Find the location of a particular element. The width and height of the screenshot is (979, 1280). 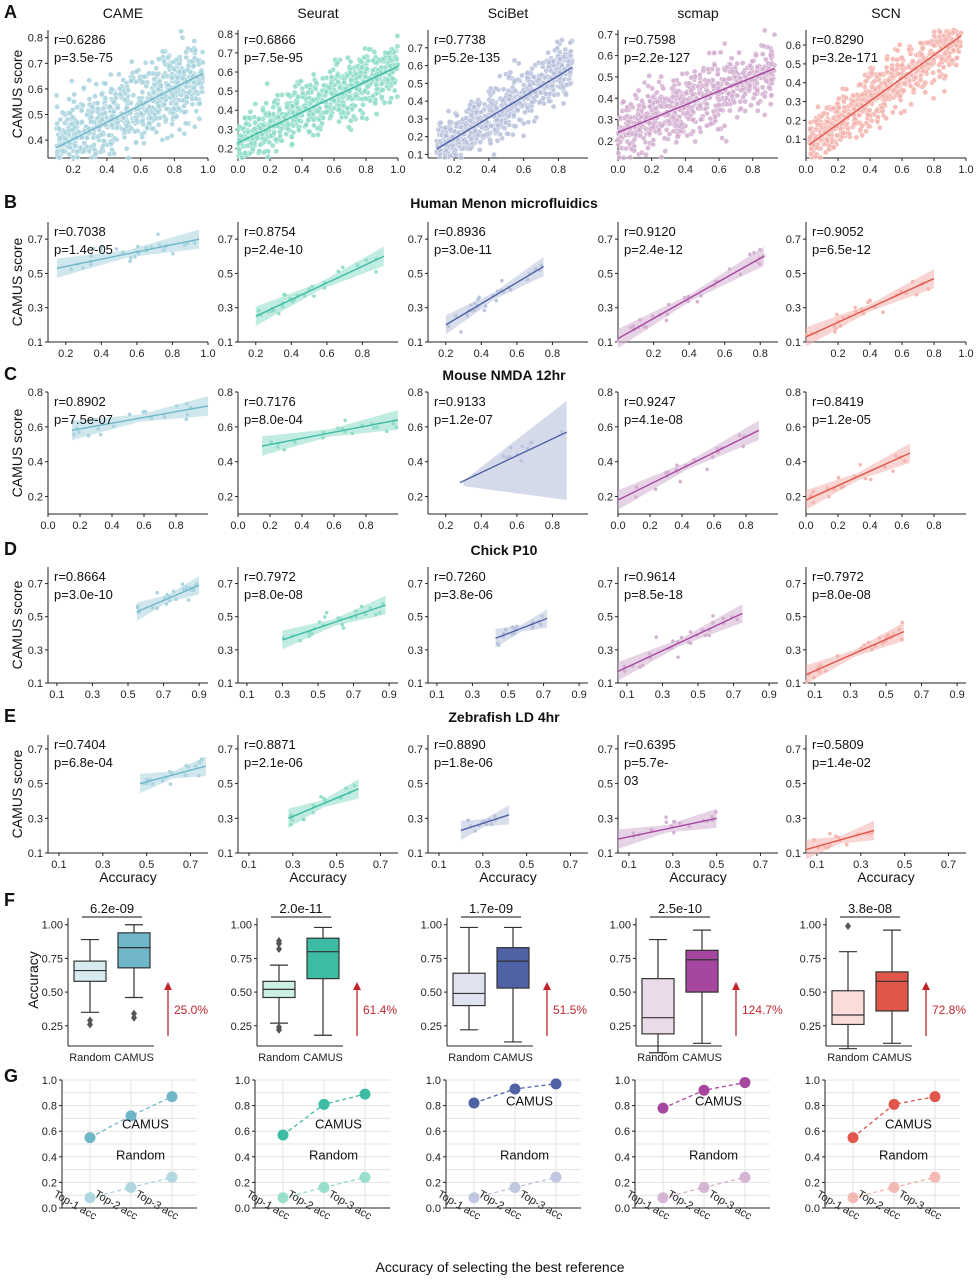

x-axis-label: Accuracy is located at coordinates (698, 877).